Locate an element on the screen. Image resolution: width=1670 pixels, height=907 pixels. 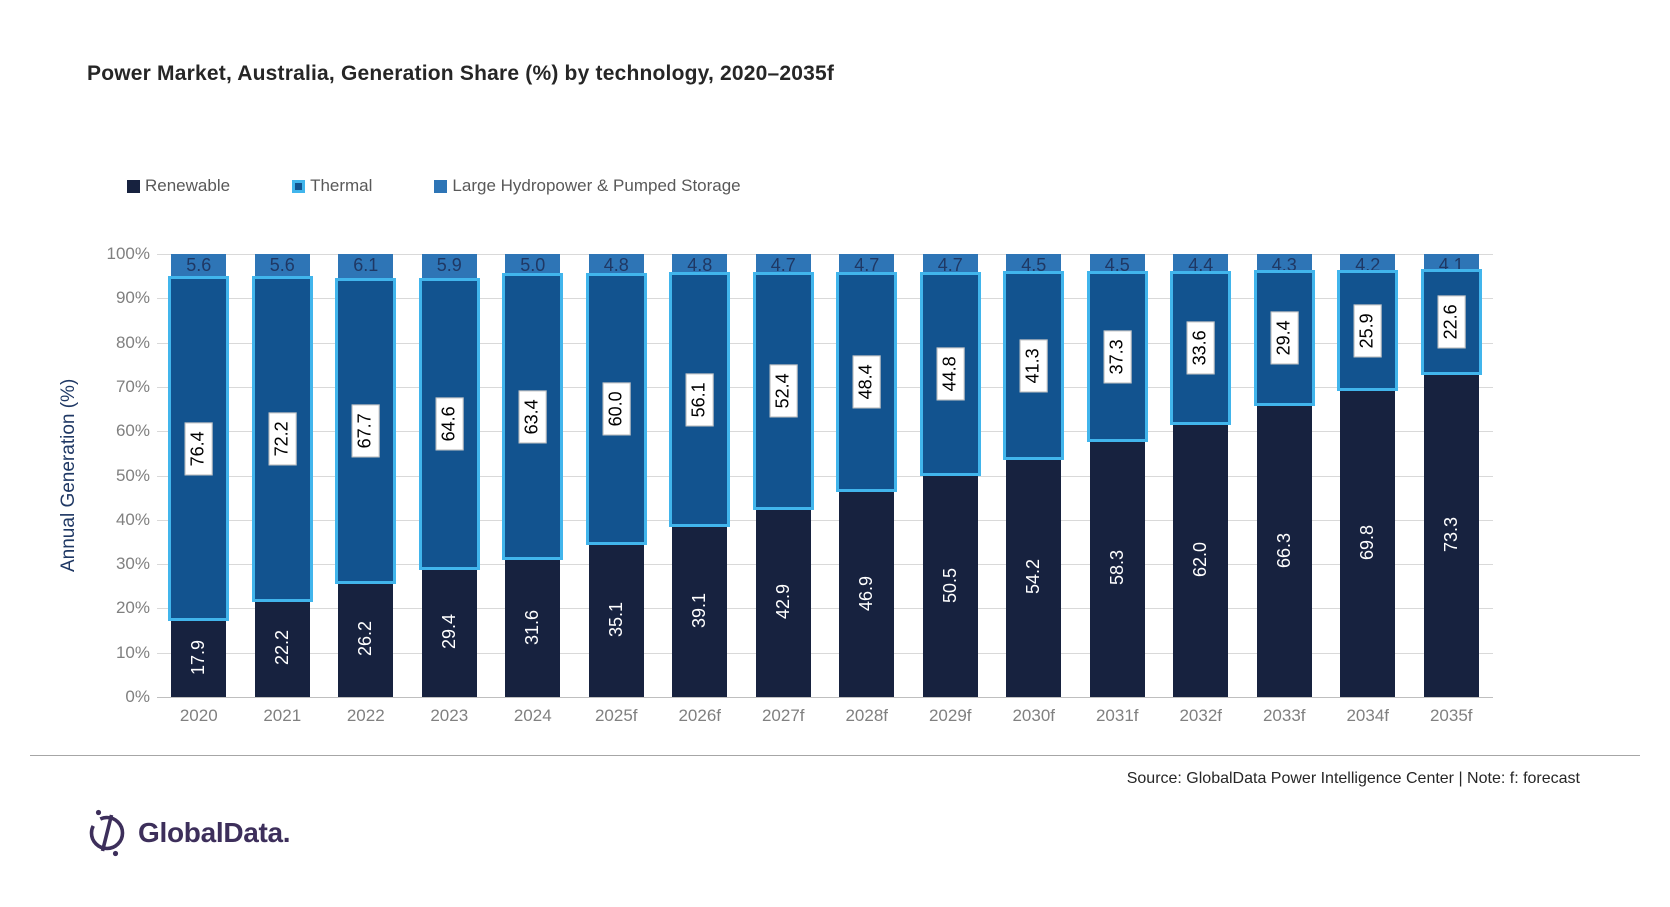
stacked-bar: 4.8 60.0 35.1 is located at coordinates (616, 475).